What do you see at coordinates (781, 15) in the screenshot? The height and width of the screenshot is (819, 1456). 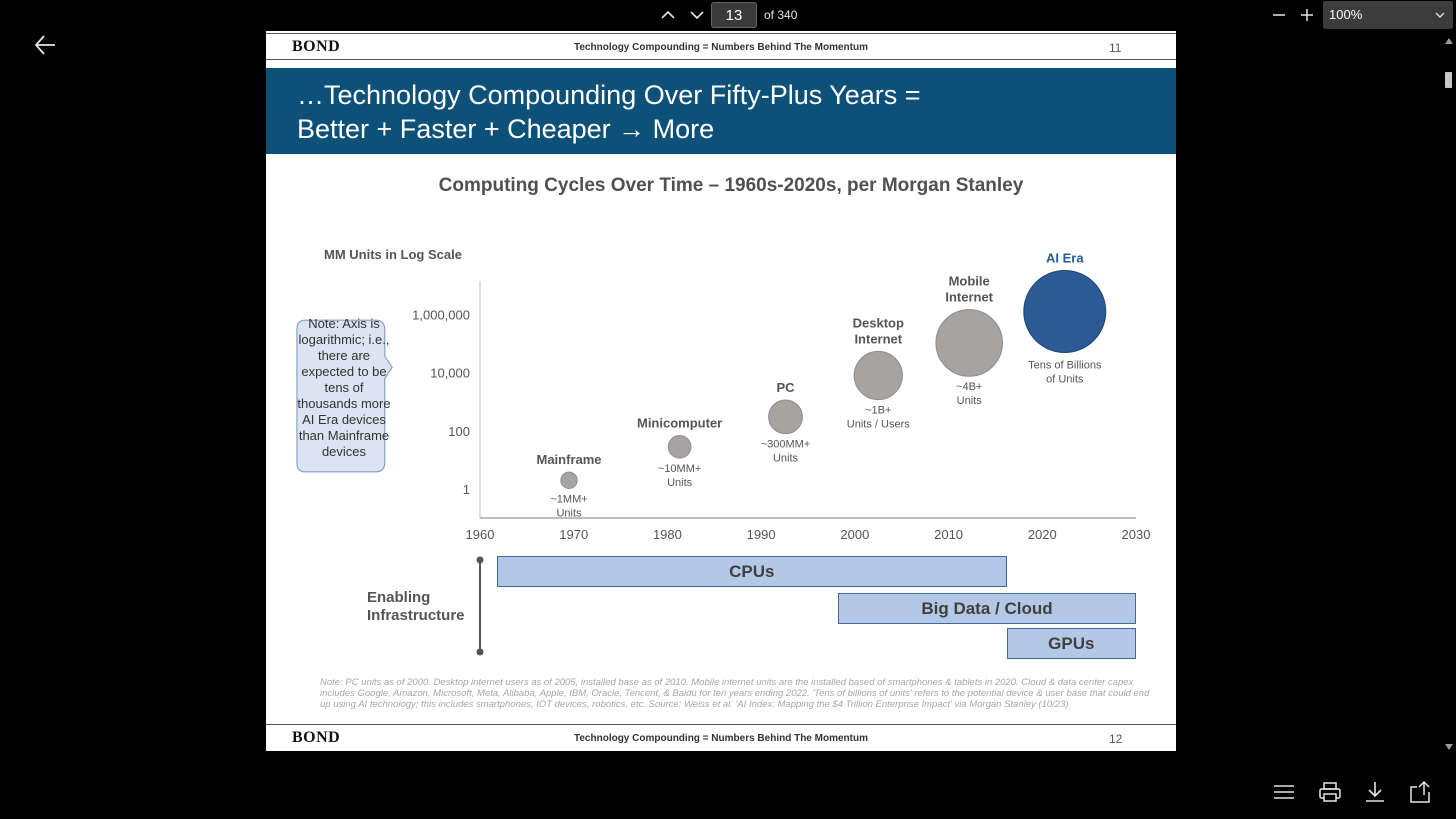 I see `page-count: of 340` at bounding box center [781, 15].